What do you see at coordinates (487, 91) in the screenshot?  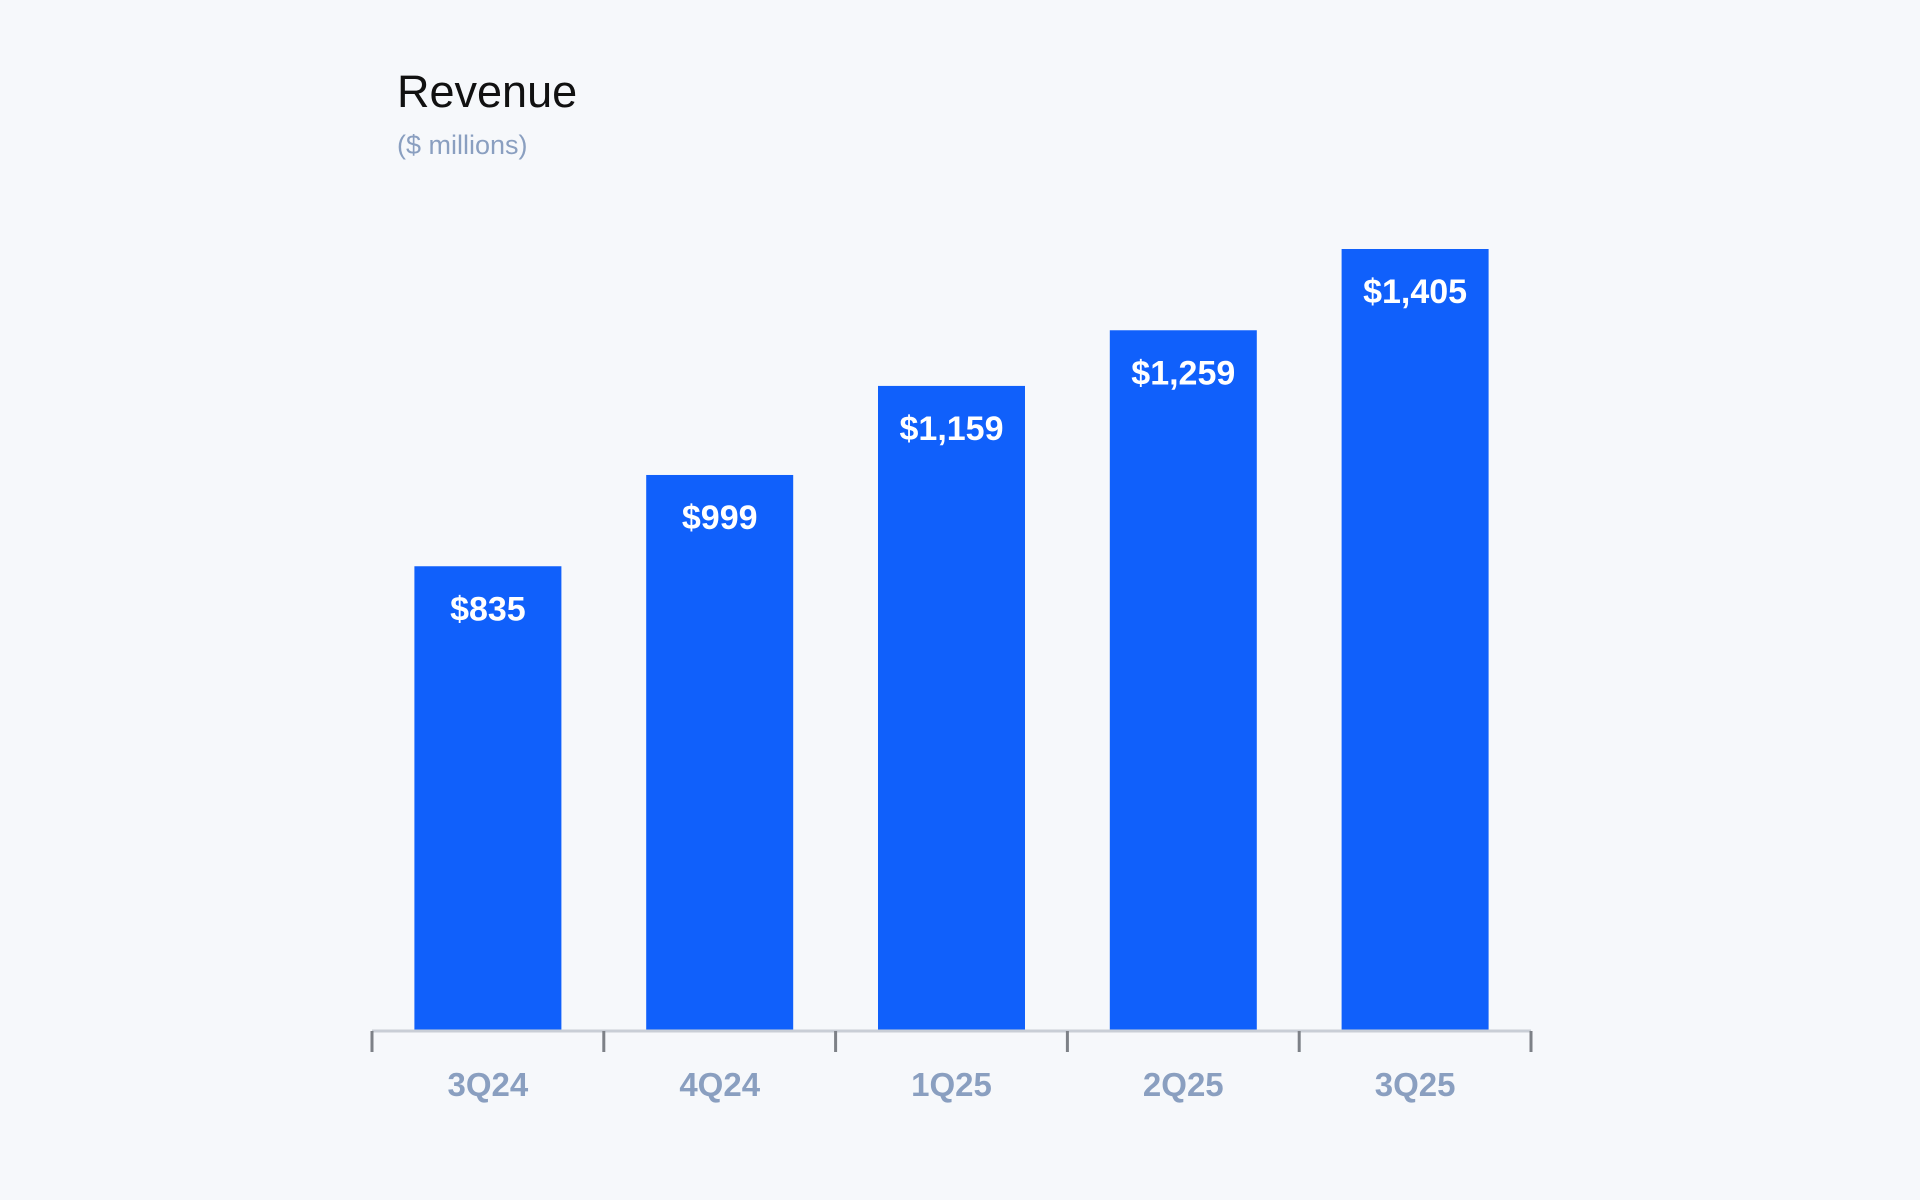 I see `chart-title: Revenue` at bounding box center [487, 91].